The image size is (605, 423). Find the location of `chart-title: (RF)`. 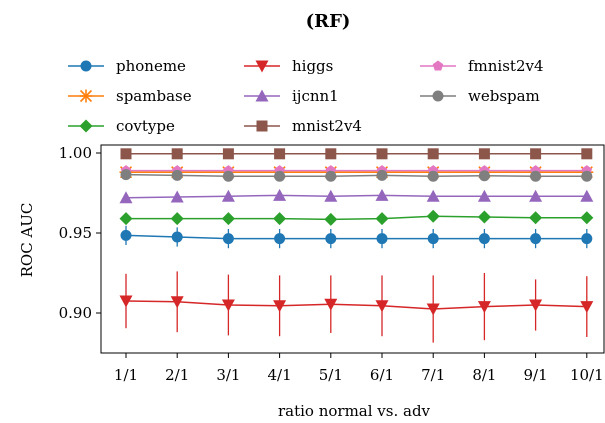

chart-title: (RF) is located at coordinates (328, 21).